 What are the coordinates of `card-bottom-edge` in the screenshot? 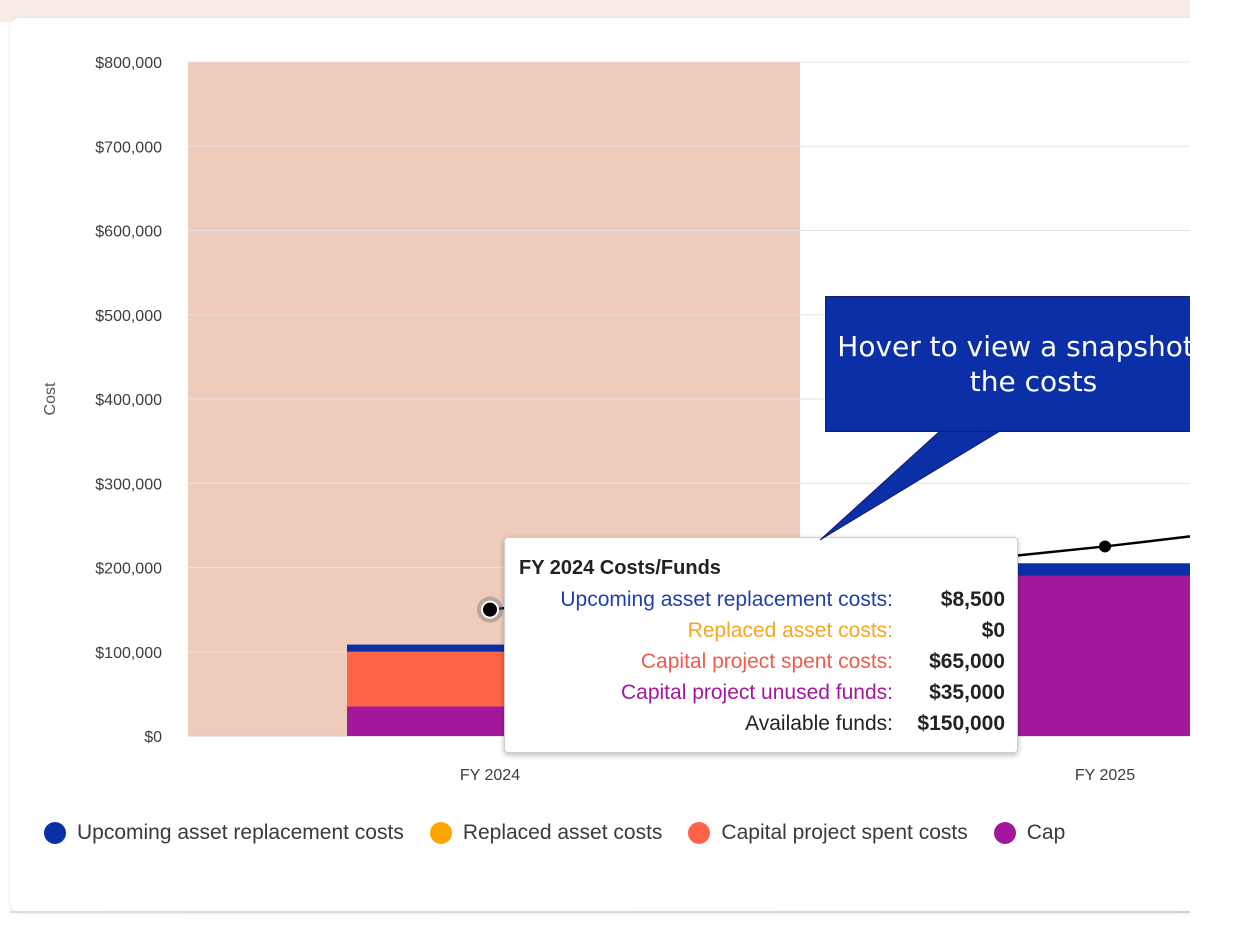 It's located at (600, 912).